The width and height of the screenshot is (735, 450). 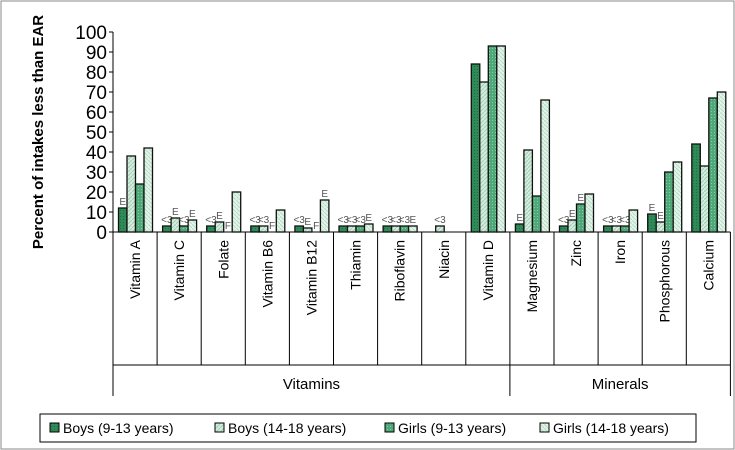 I want to click on category-label: Niacin, so click(x=444, y=259).